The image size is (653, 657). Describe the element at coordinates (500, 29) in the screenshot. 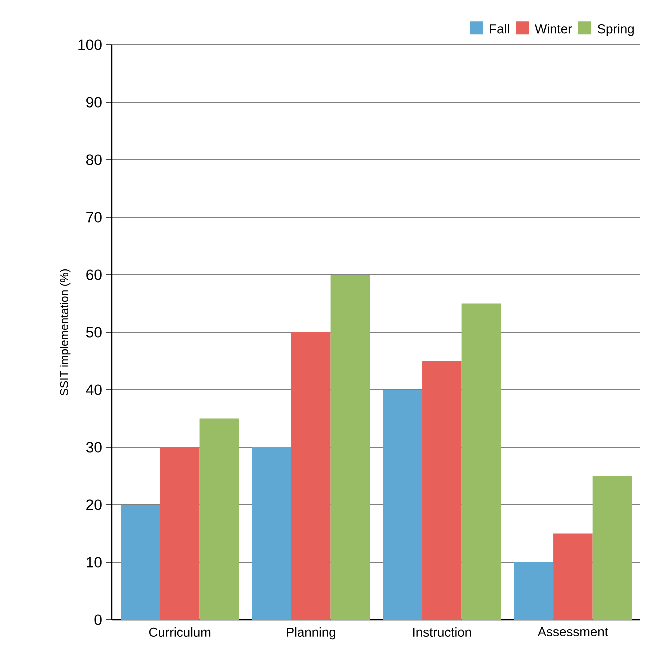

I see `legend-label: Fall` at that location.